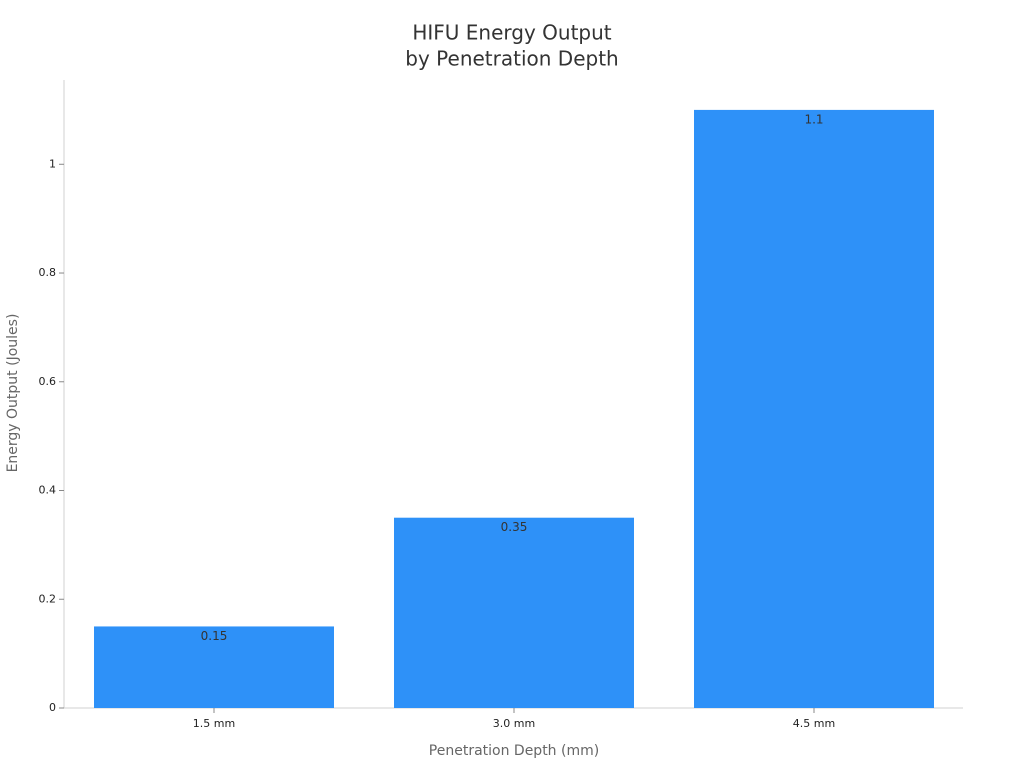  What do you see at coordinates (514, 527) in the screenshot?
I see `data-label: 0.35` at bounding box center [514, 527].